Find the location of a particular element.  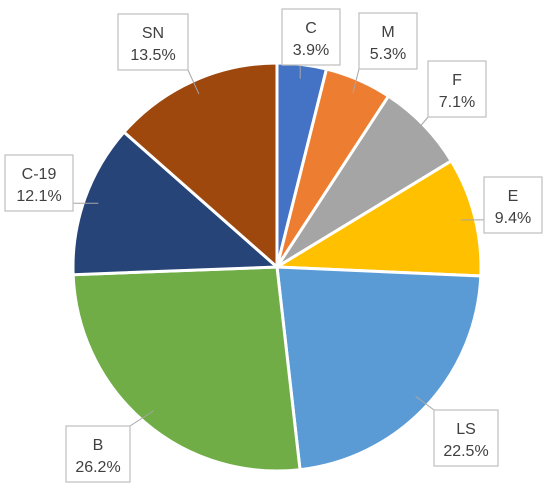

slice-value-label: 26.2% is located at coordinates (97, 467).